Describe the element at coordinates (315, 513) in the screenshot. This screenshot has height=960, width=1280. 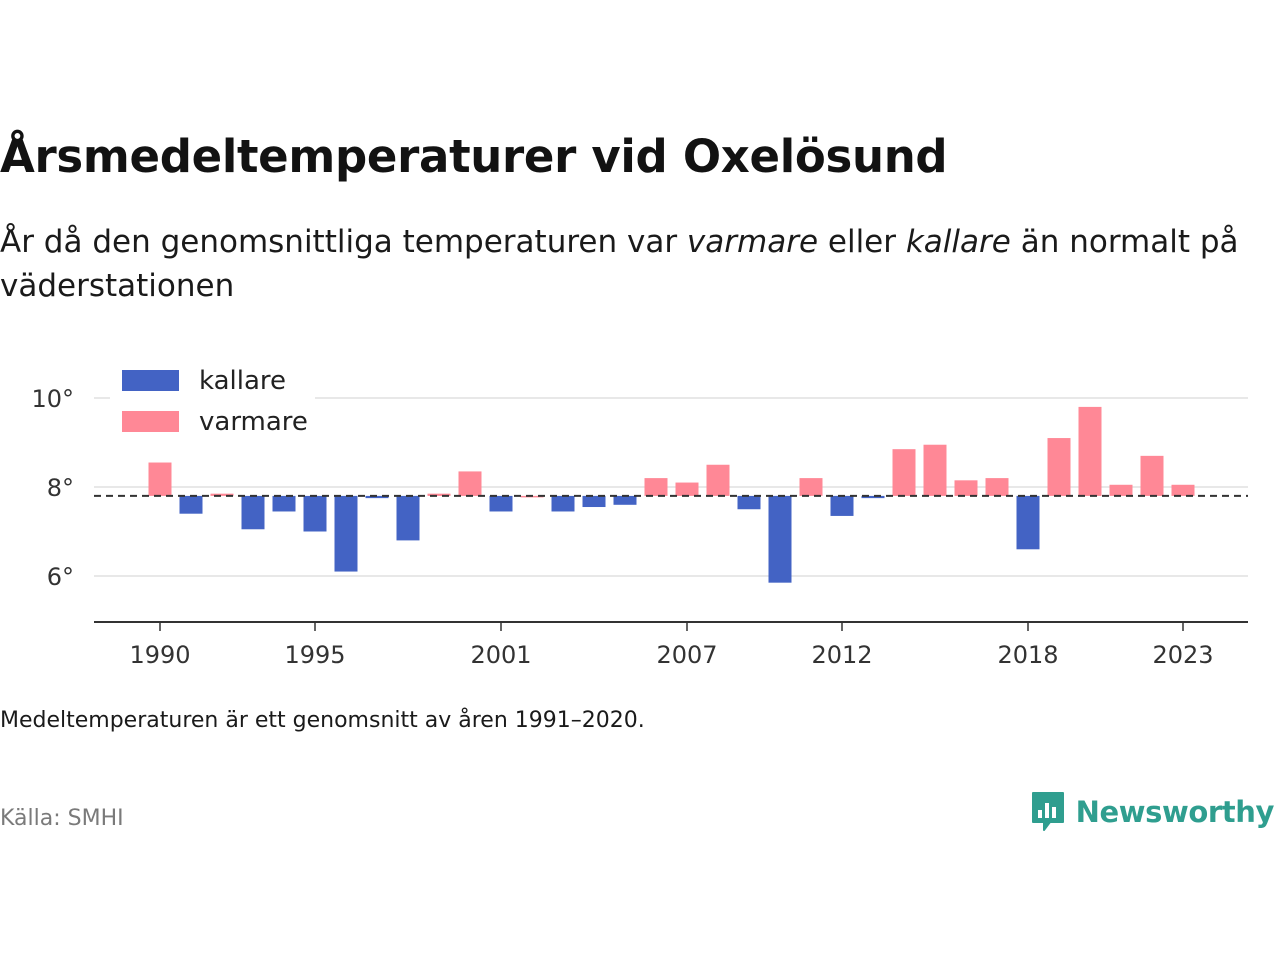
I see `bar-1995` at that location.